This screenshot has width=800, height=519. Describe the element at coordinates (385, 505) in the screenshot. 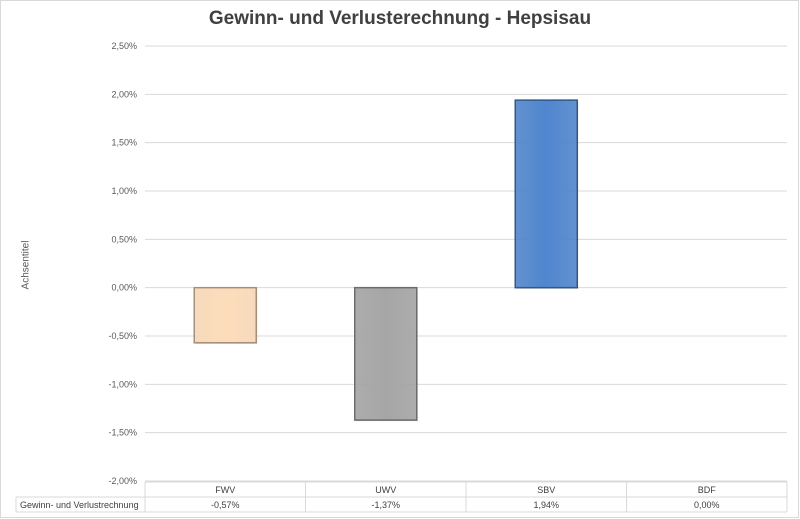

I see `data-table-value: -1,37%` at that location.